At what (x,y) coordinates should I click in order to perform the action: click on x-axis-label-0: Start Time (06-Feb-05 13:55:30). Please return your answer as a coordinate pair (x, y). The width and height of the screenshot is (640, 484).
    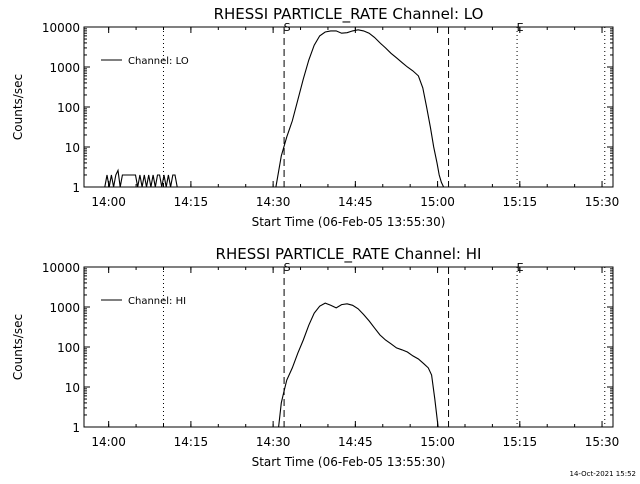
    Looking at the image, I should click on (349, 222).